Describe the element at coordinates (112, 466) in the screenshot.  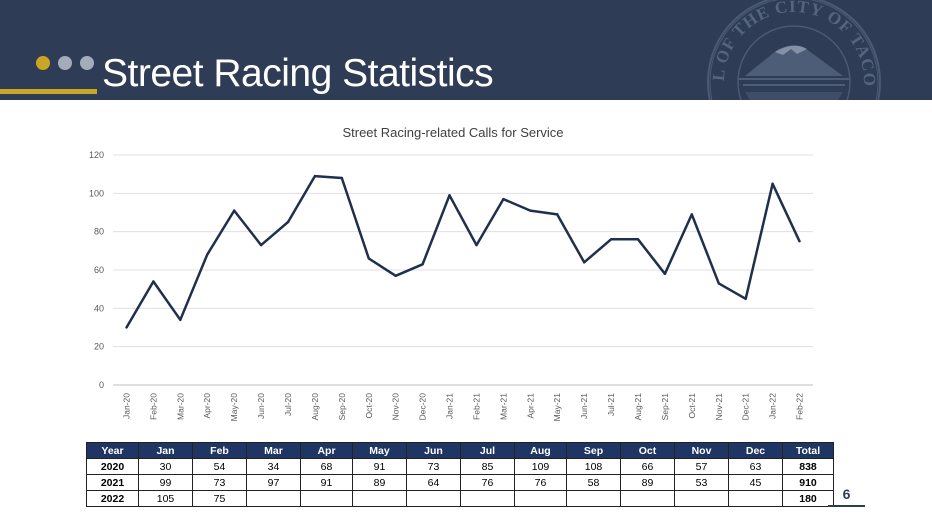
I see `table-cell: 2020` at that location.